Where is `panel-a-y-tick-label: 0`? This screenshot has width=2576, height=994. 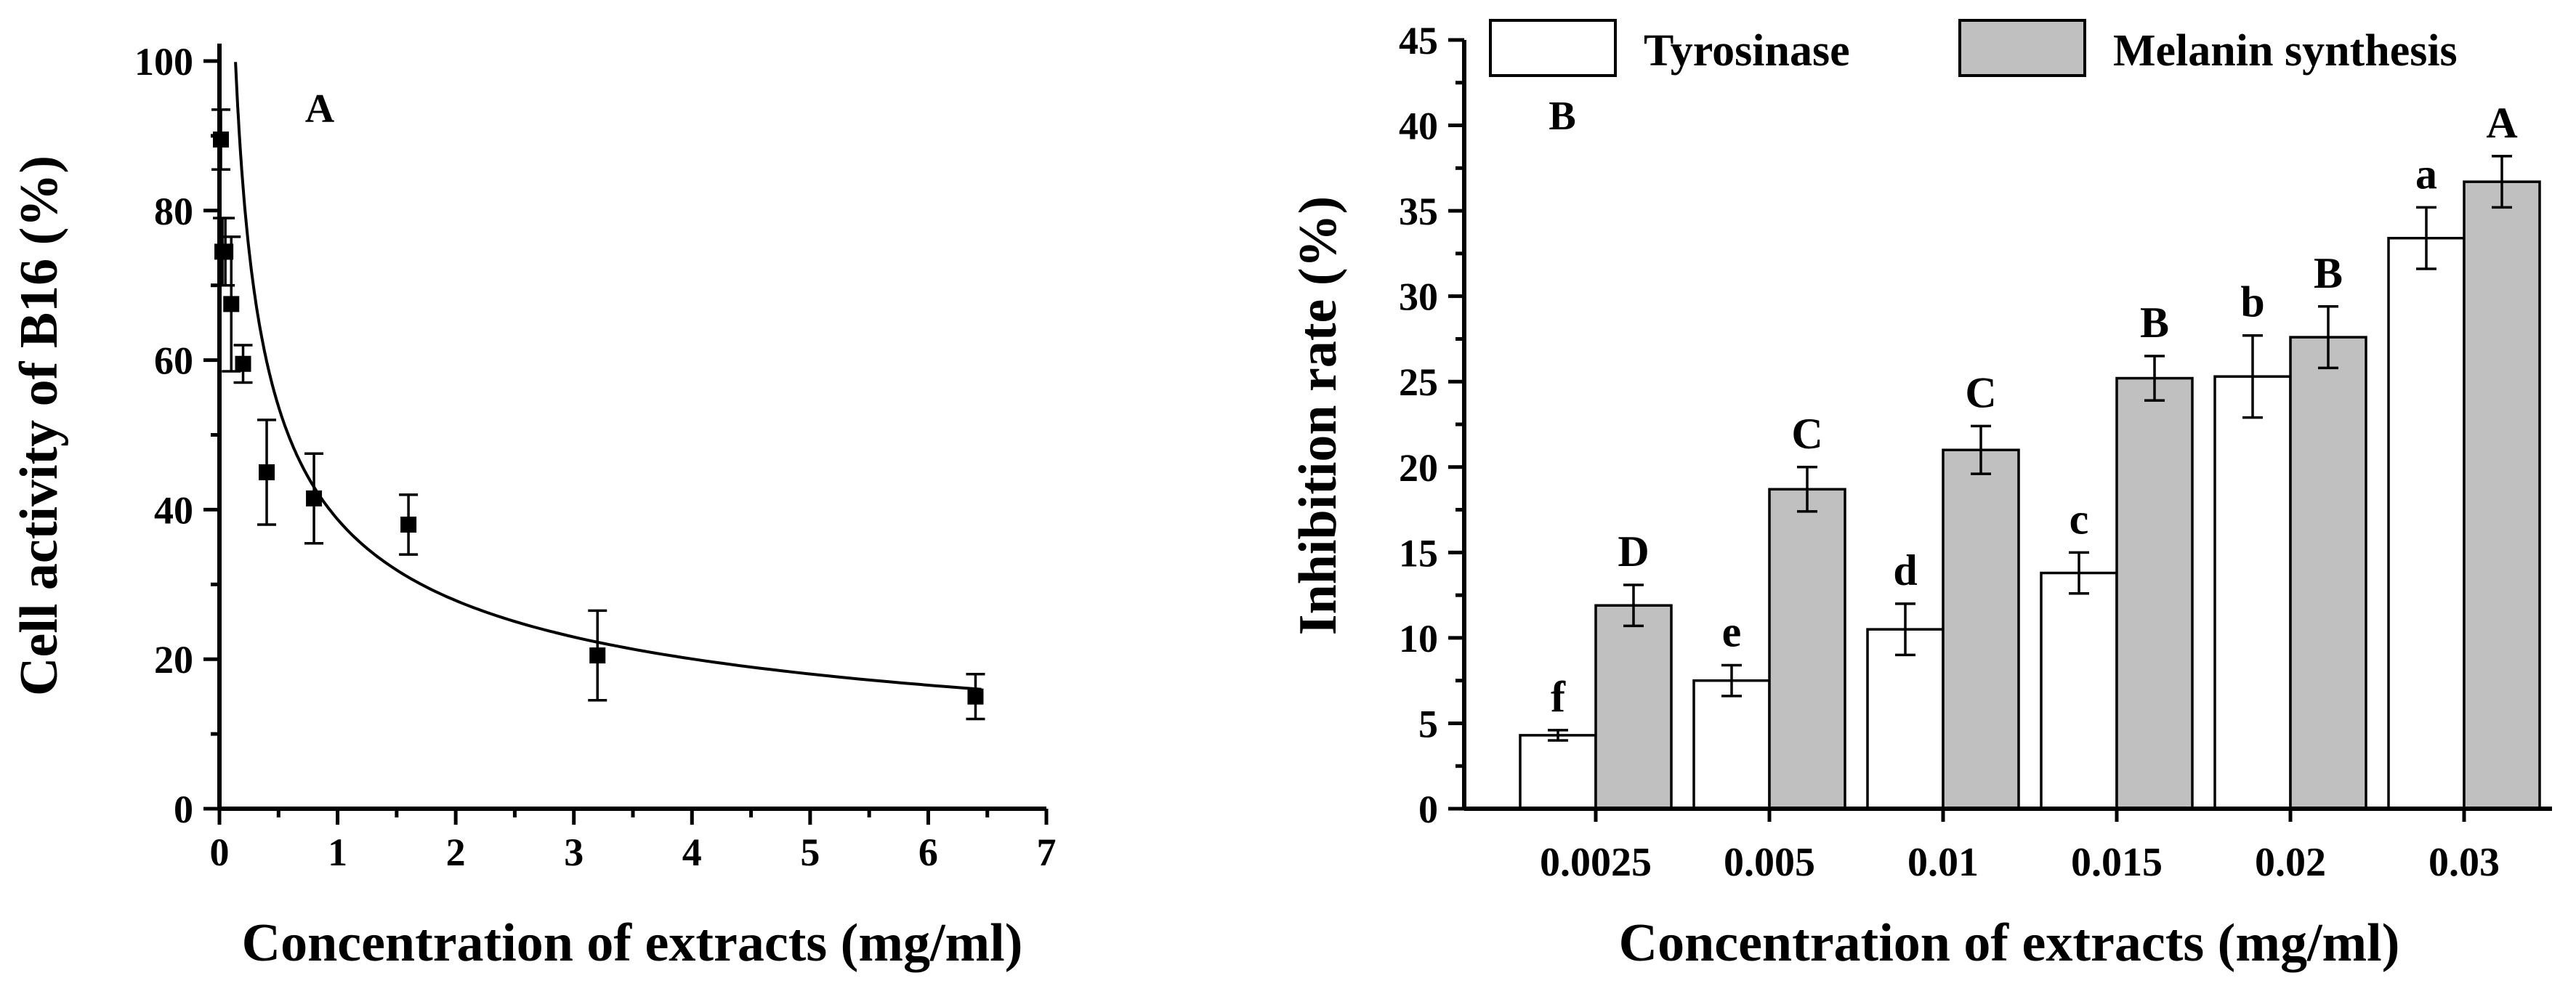 panel-a-y-tick-label: 0 is located at coordinates (184, 809).